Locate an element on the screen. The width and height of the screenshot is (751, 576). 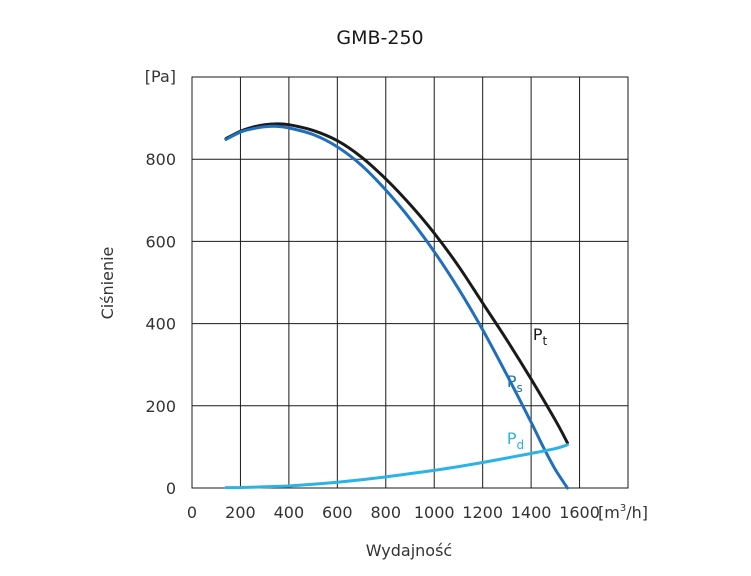
y-unit-label: [Pa] is located at coordinates (160, 76).